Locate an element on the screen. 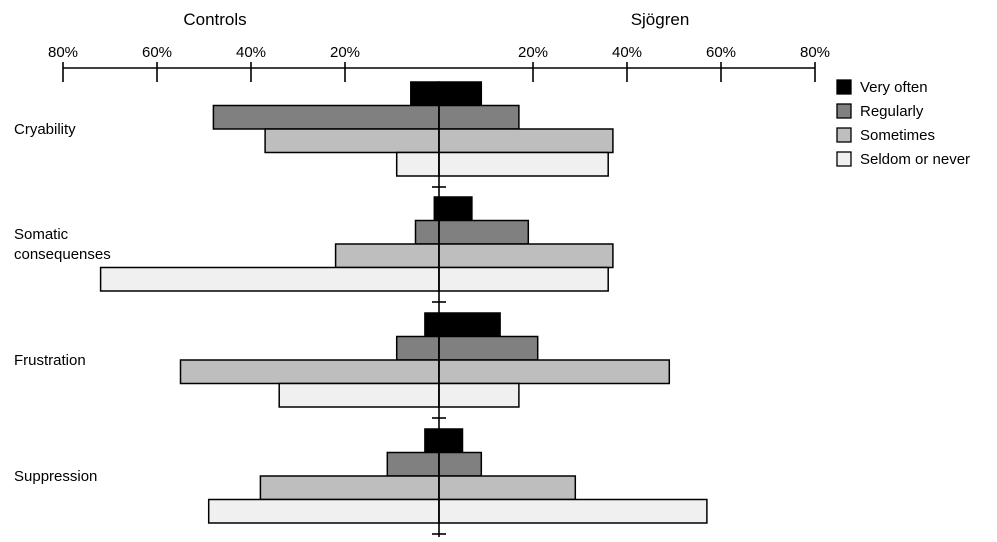 This screenshot has height=542, width=997. legend-label: Regularly is located at coordinates (892, 111).